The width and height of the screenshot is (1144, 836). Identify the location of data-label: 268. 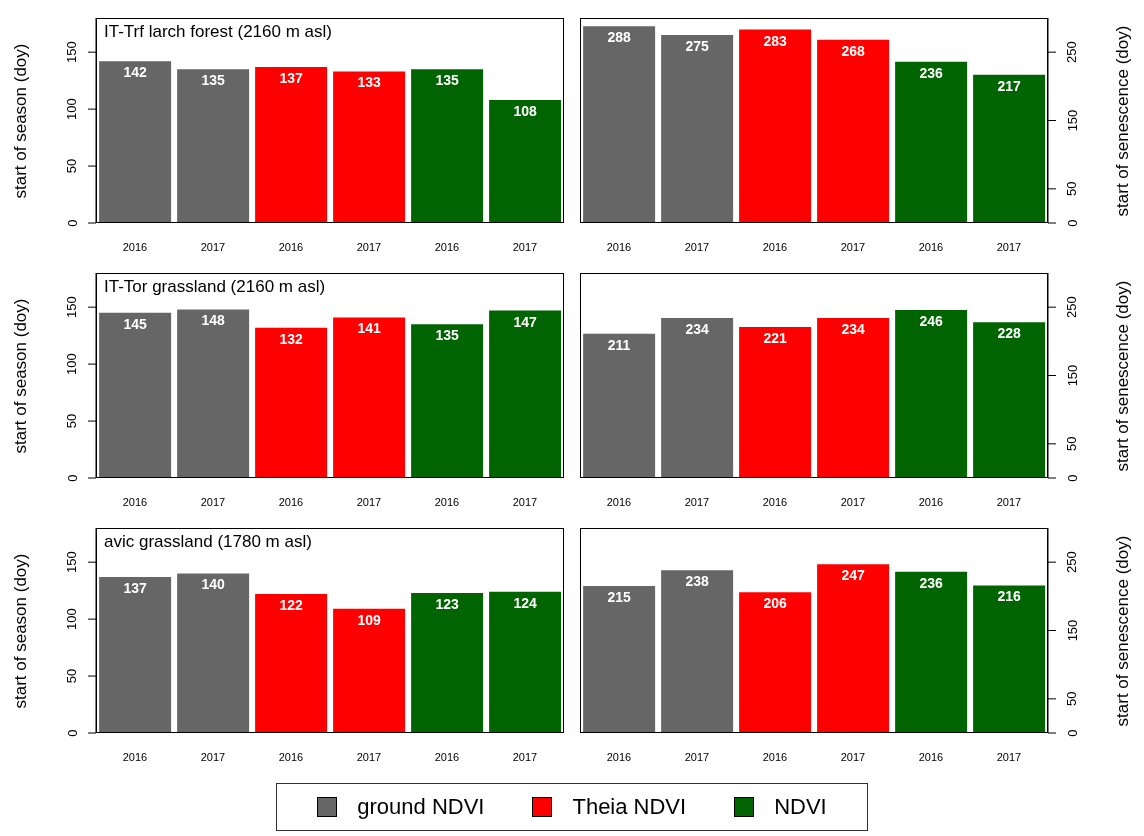
(853, 50).